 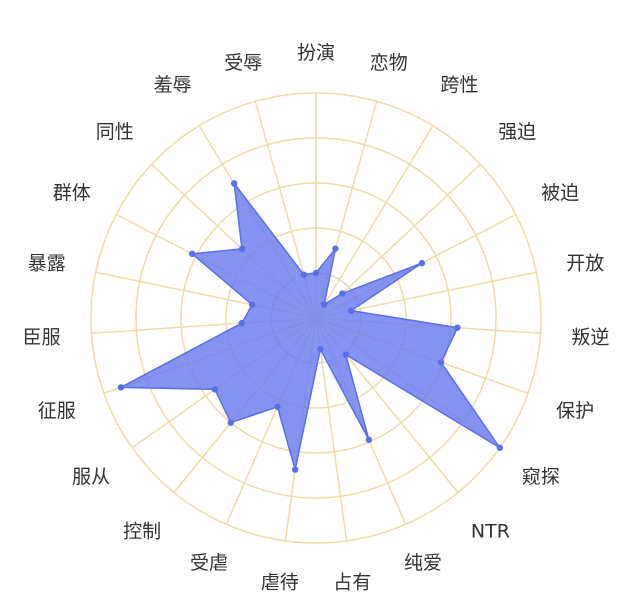 I want to click on data-point-叛逆, so click(x=457, y=327).